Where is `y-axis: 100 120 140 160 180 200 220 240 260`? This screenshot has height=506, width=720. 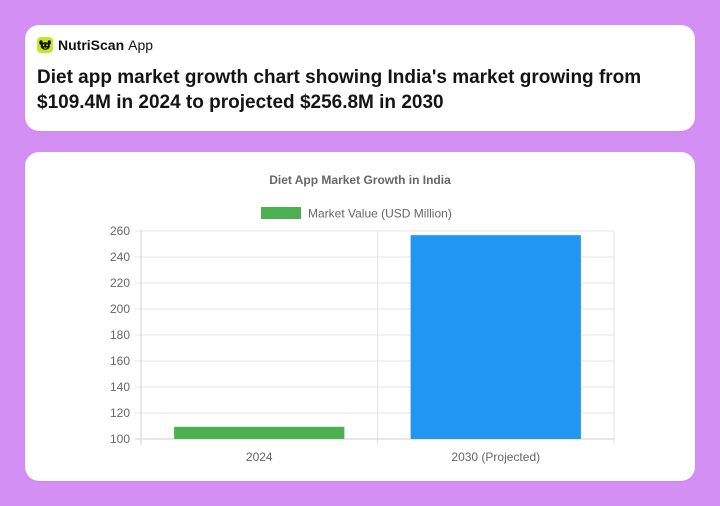 y-axis: 100 120 140 160 180 200 220 240 260 is located at coordinates (120, 335).